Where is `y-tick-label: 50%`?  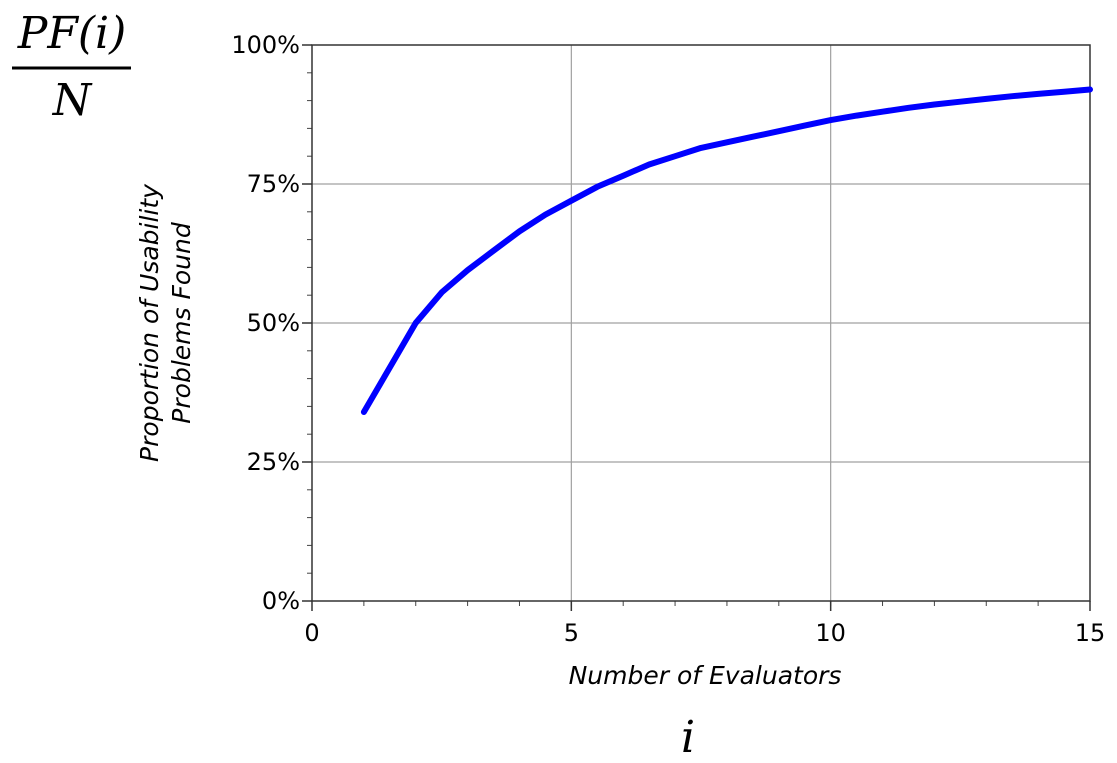
y-tick-label: 50% is located at coordinates (273, 323).